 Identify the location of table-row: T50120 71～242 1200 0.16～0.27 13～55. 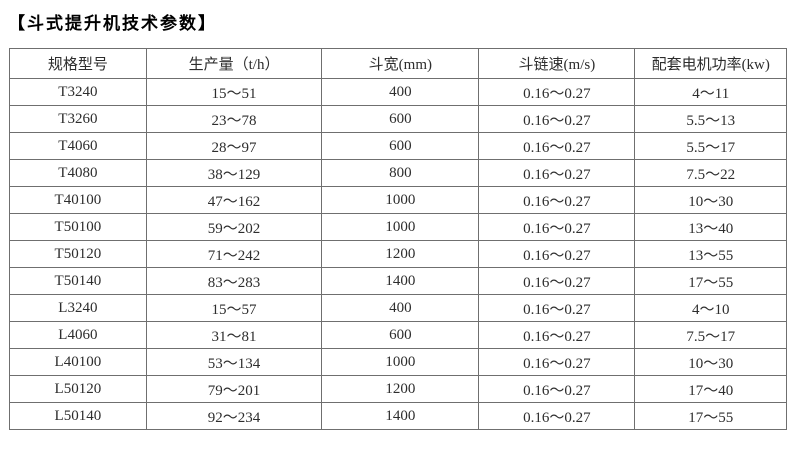
(398, 254).